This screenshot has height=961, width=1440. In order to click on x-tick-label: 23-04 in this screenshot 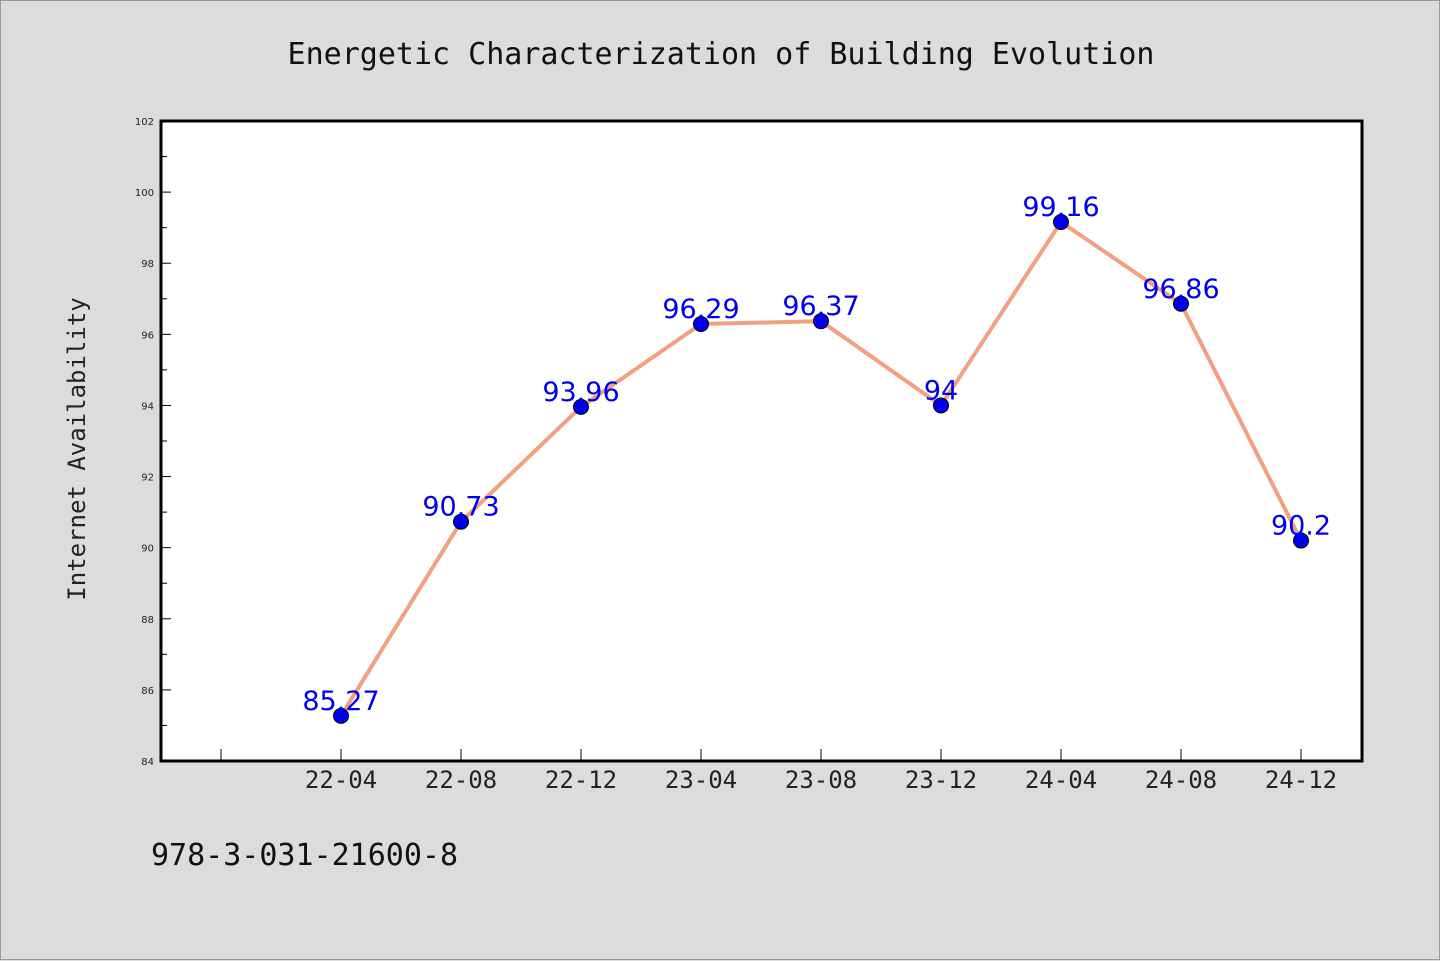, I will do `click(701, 780)`.